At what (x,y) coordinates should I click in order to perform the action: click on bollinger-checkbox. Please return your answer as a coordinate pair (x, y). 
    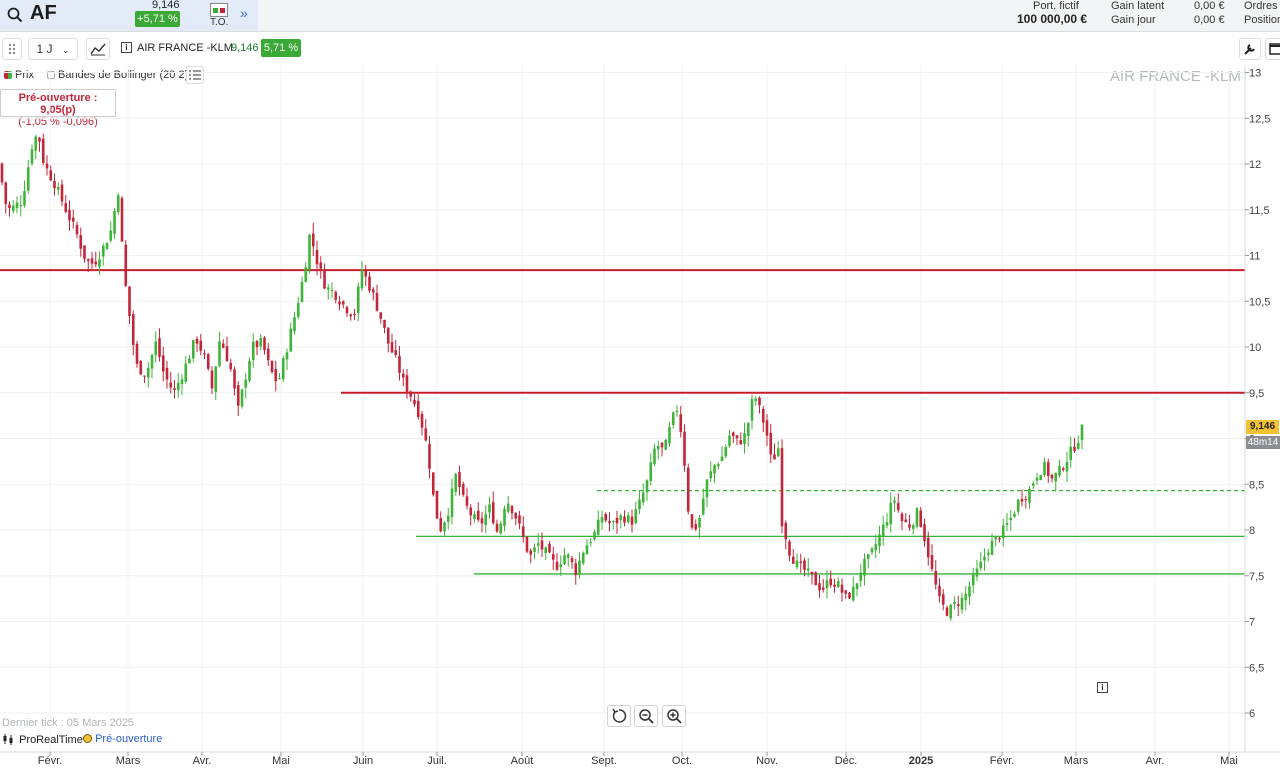
    Looking at the image, I should click on (51, 75).